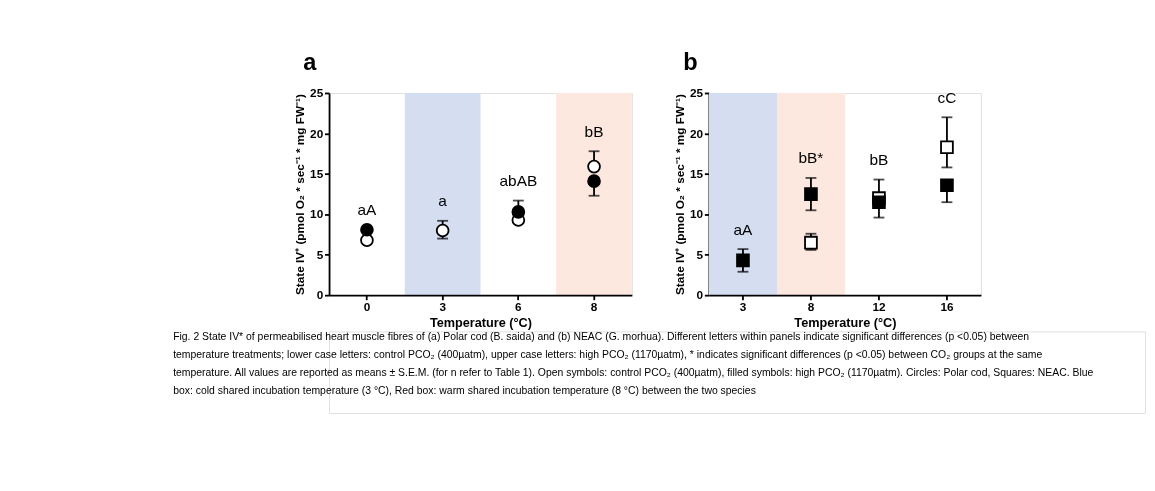 Image resolution: width=1155 pixels, height=491 pixels. What do you see at coordinates (518, 181) in the screenshot?
I see `annotation: abAB` at bounding box center [518, 181].